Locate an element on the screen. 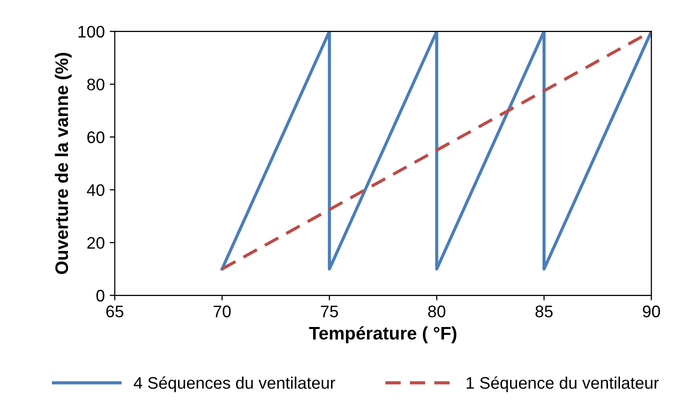 The height and width of the screenshot is (419, 675). x-tick-label: 80 is located at coordinates (437, 312).